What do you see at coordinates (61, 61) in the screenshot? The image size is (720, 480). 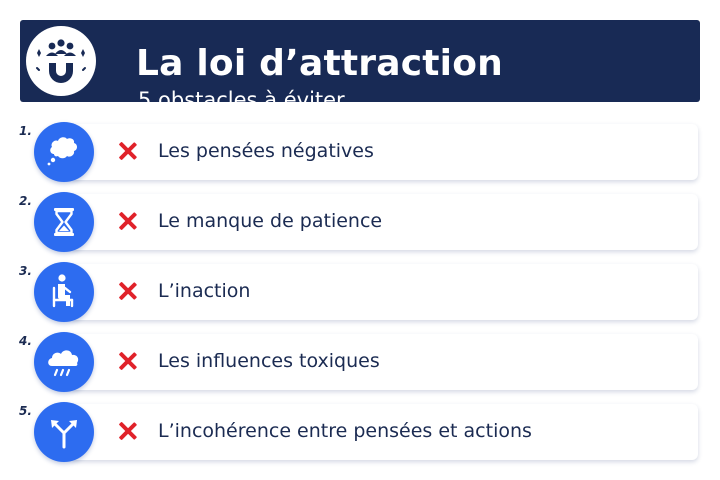 I see `magnet-people-icon` at bounding box center [61, 61].